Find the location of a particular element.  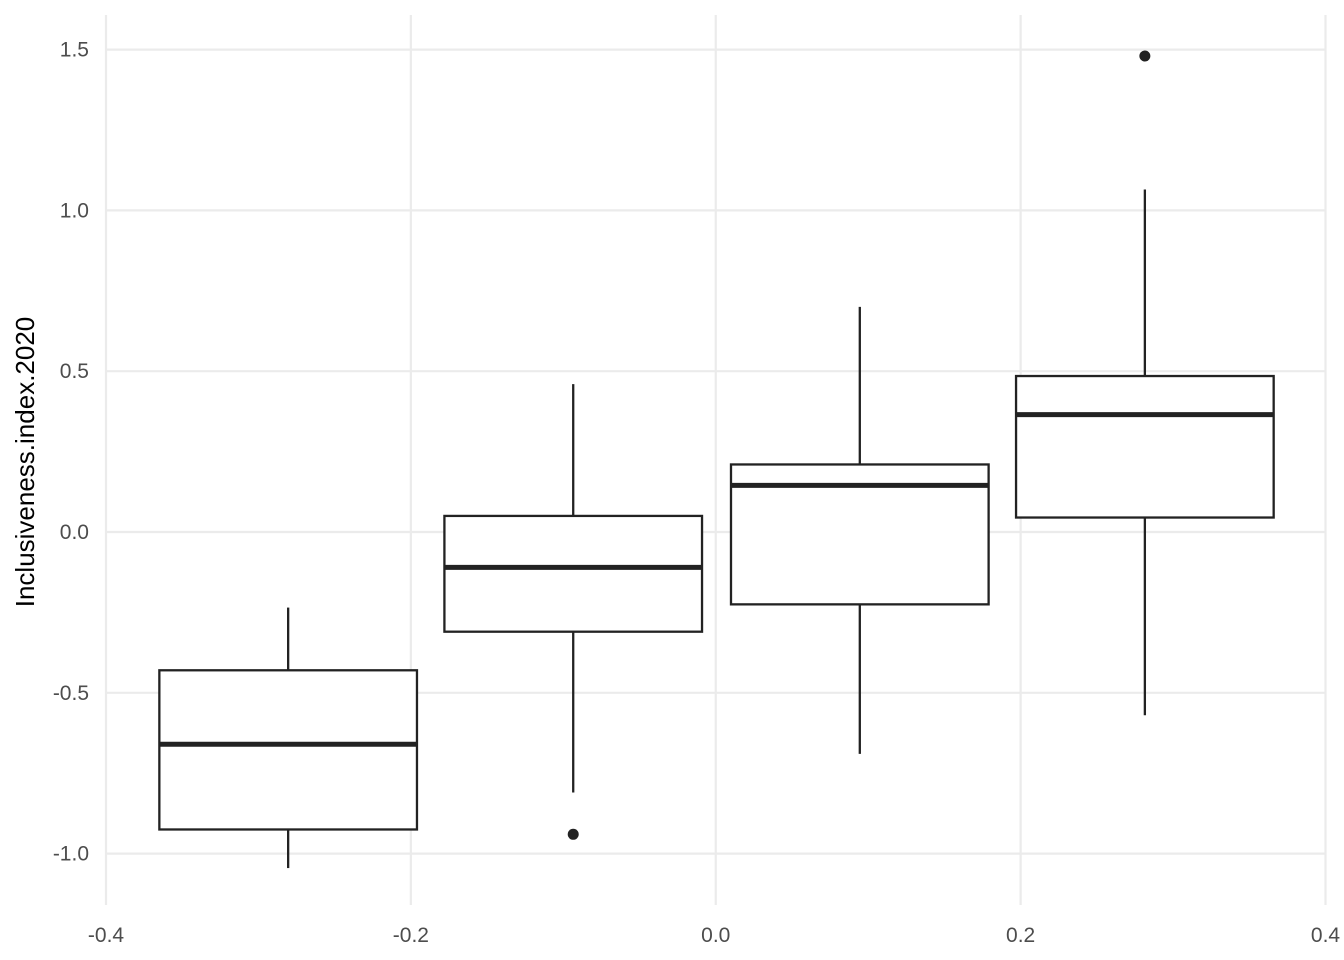

x-tick-label: -0.4 is located at coordinates (106, 935).